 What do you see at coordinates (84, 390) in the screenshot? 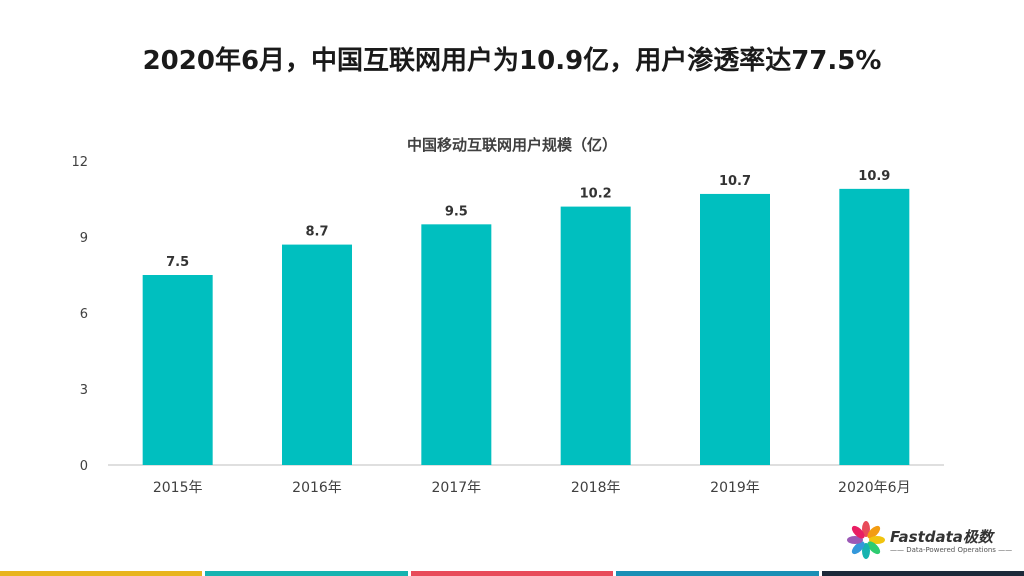
I see `y-tick-label: 3` at bounding box center [84, 390].